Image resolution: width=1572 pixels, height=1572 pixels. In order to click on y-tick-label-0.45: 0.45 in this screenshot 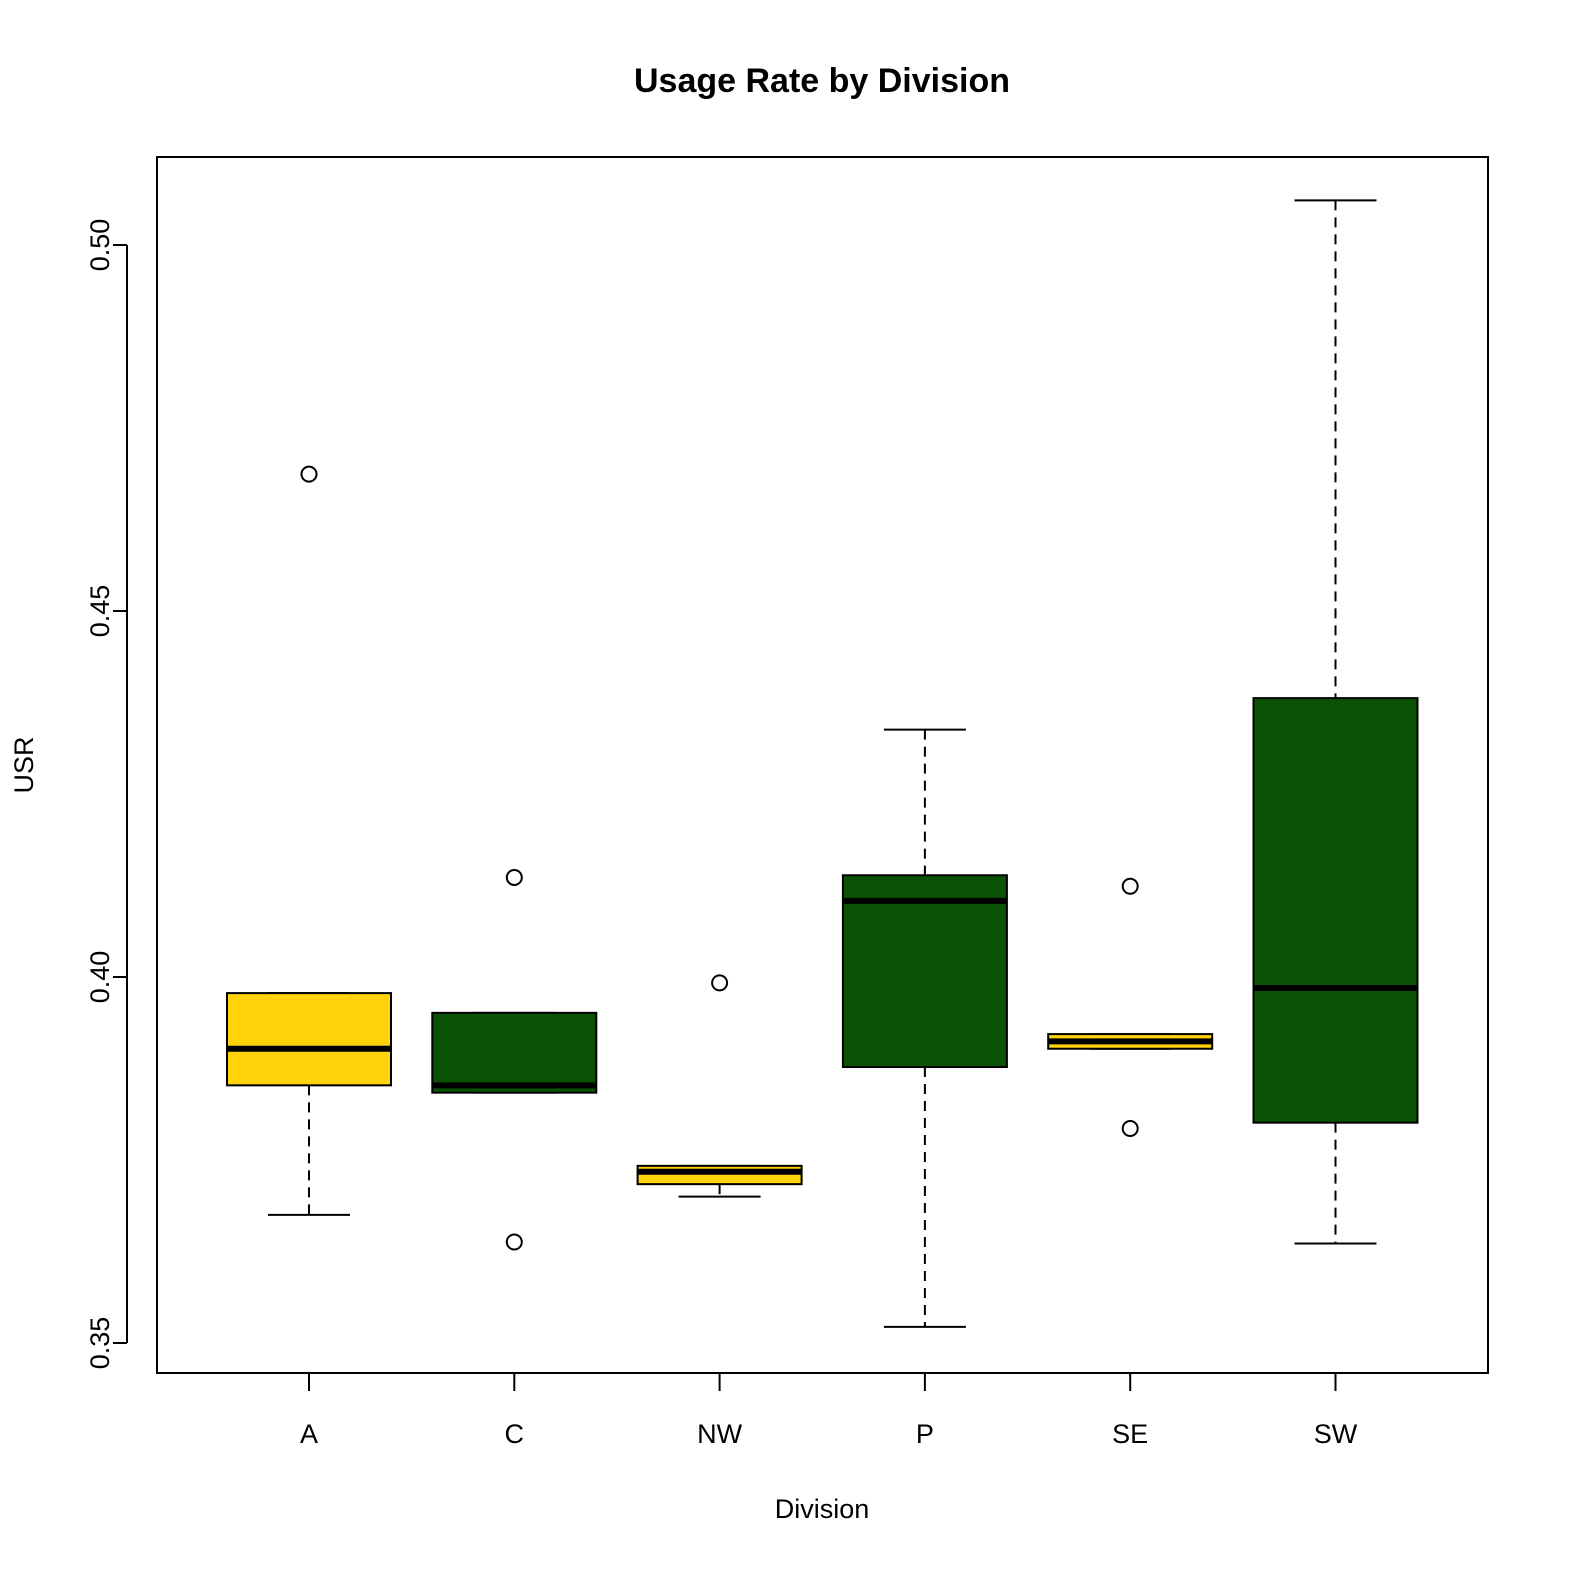, I will do `click(100, 611)`.